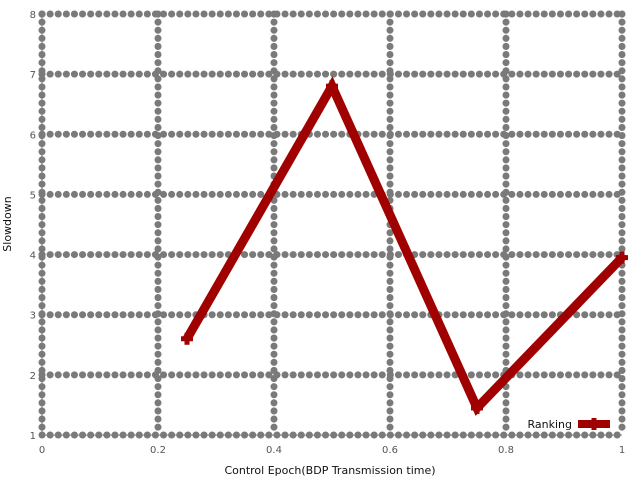  I want to click on y-tick-label: 2, so click(33, 376).